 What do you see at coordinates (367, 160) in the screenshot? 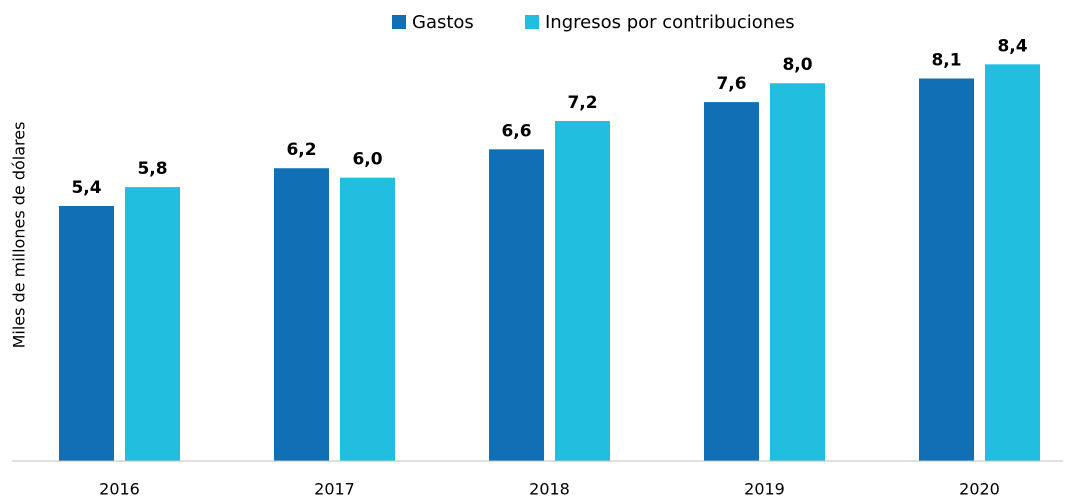
I see `value-label: 6,0` at bounding box center [367, 160].